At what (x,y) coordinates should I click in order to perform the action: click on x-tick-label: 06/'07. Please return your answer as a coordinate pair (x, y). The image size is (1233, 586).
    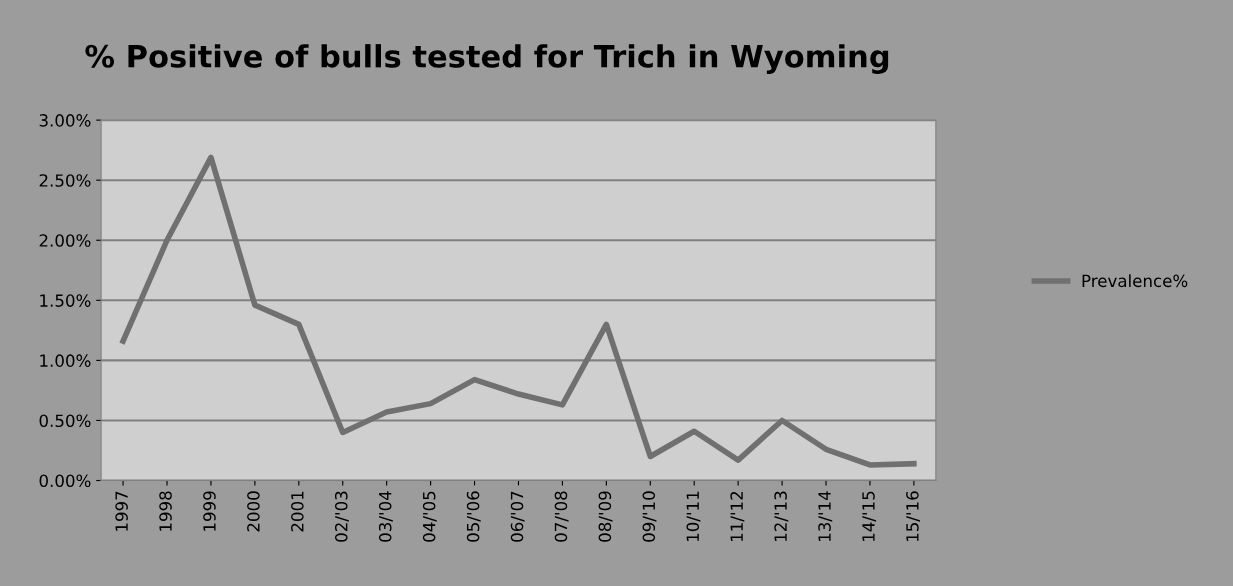
    Looking at the image, I should click on (517, 516).